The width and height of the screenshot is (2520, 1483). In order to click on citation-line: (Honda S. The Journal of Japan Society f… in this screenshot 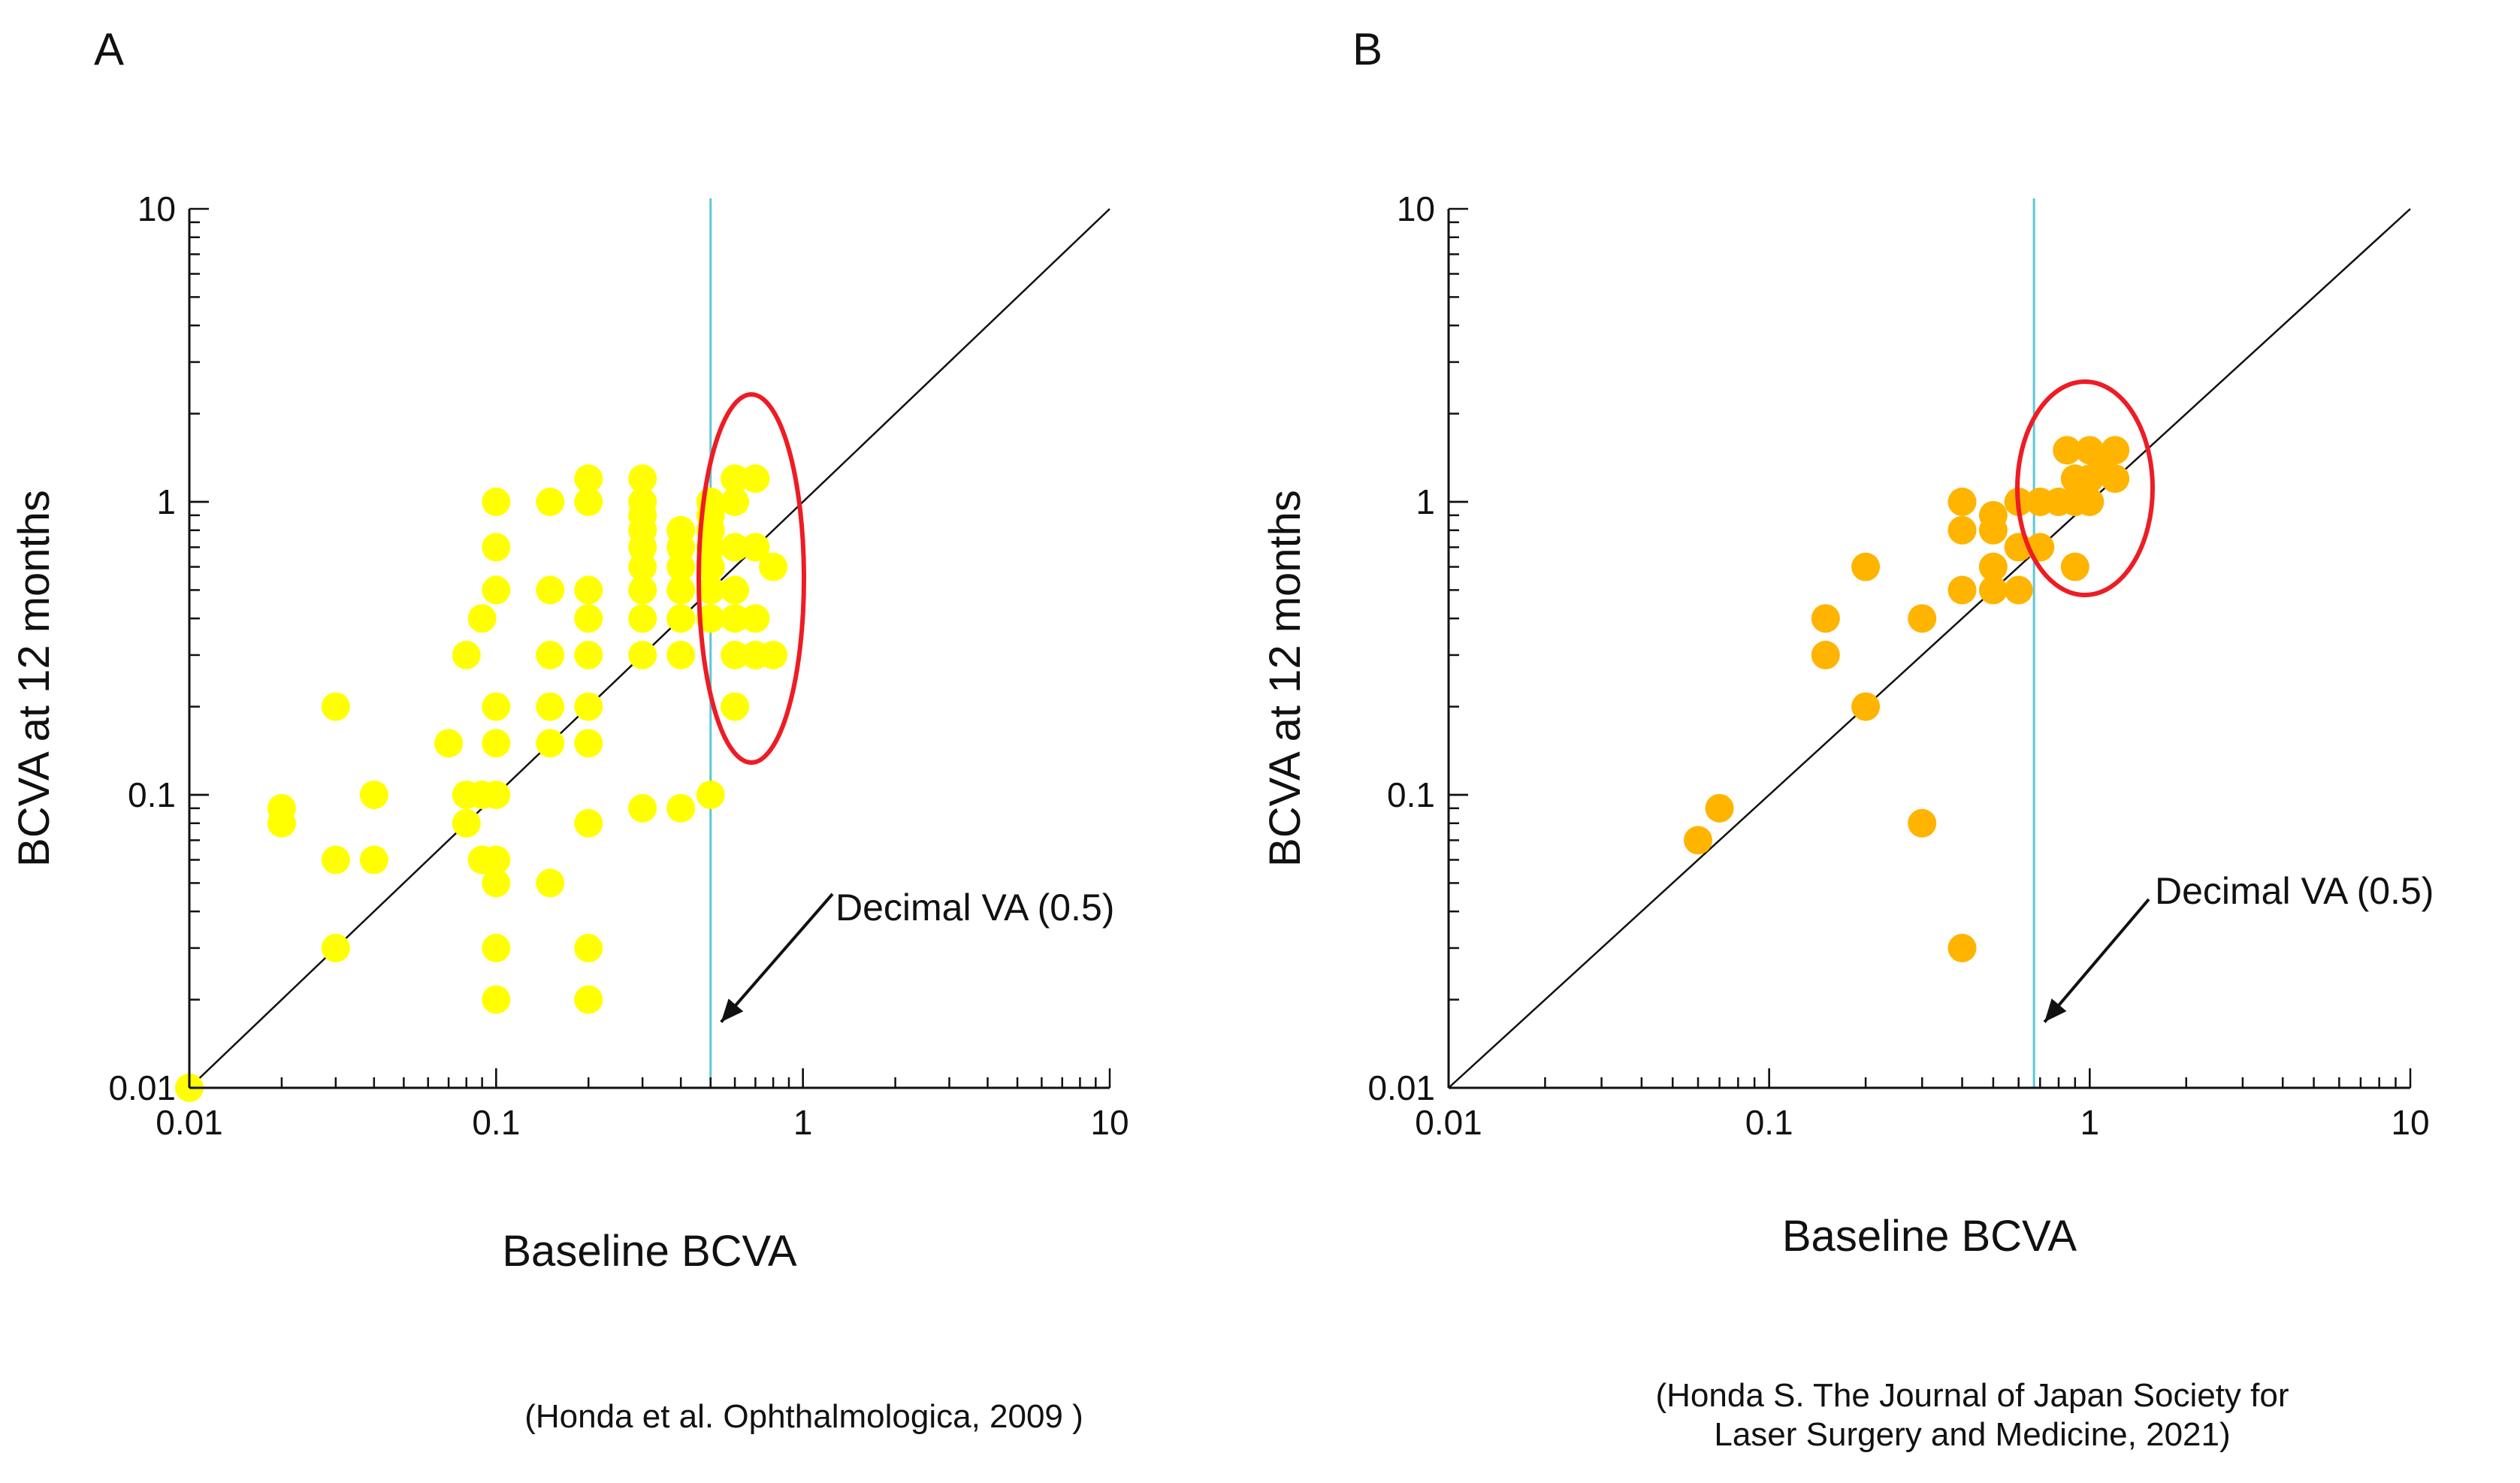, I will do `click(1972, 1395)`.